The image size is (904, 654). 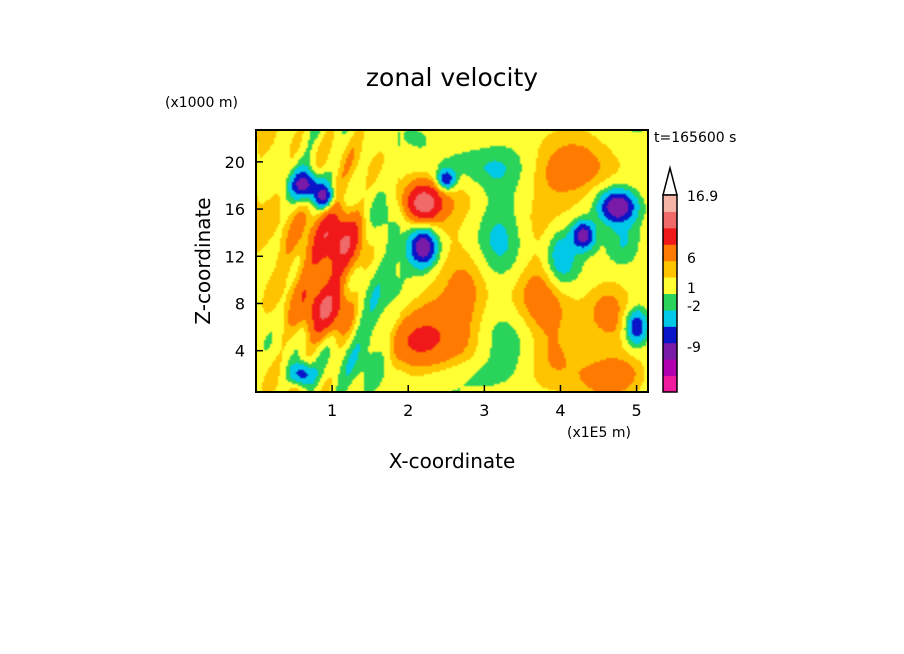 What do you see at coordinates (702, 197) in the screenshot?
I see `colorbar-max-label: 16.9` at bounding box center [702, 197].